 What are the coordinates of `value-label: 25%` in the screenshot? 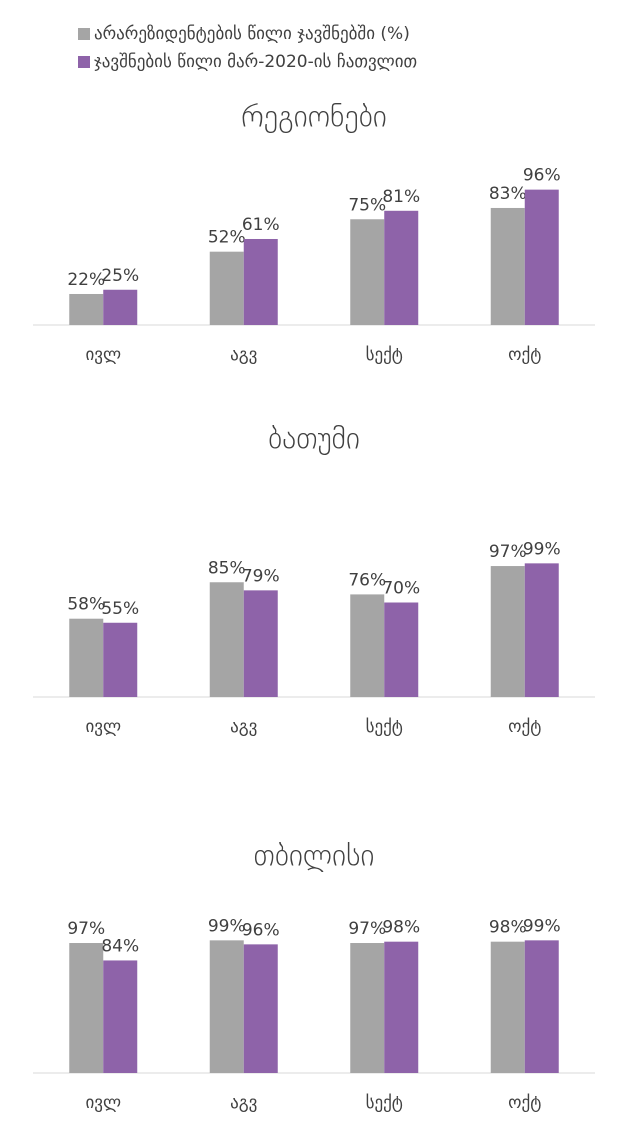 It's located at (120, 276).